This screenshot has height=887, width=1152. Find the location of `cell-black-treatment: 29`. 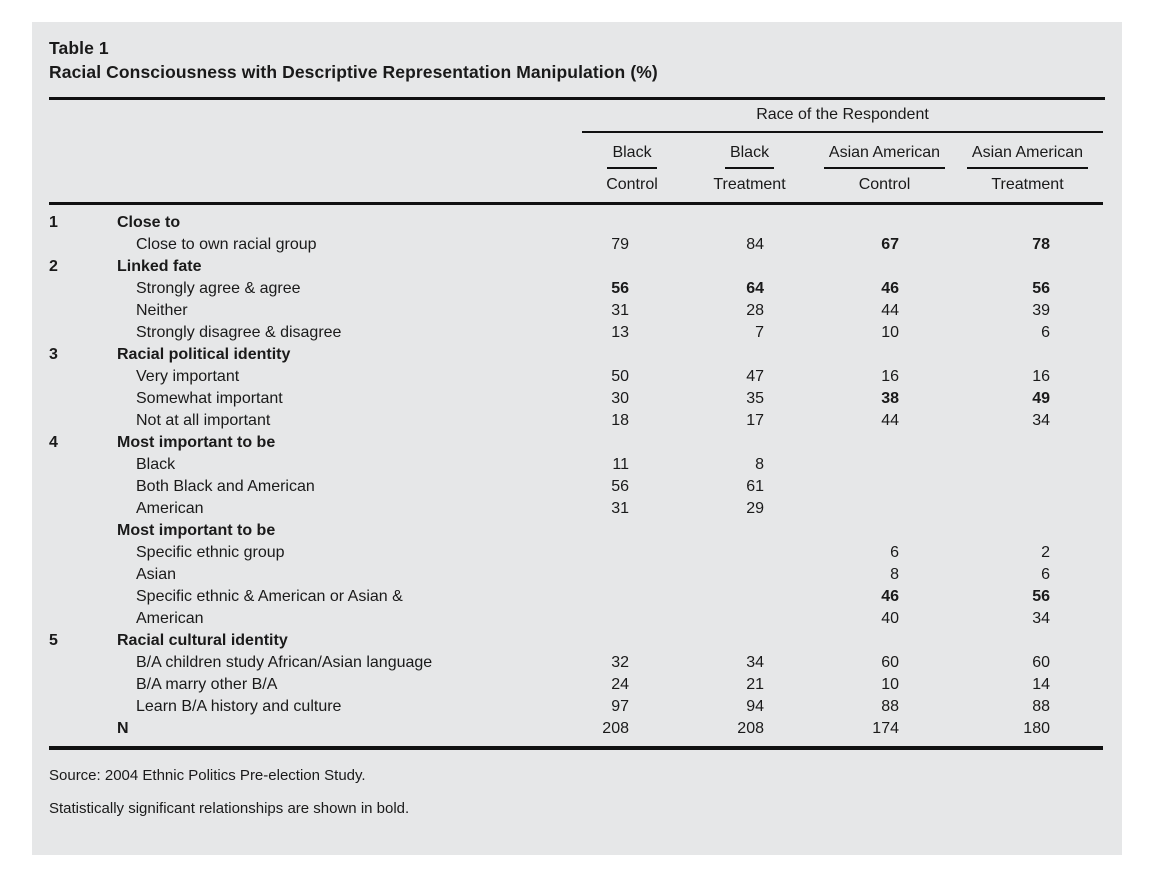

cell-black-treatment: 29 is located at coordinates (755, 508).